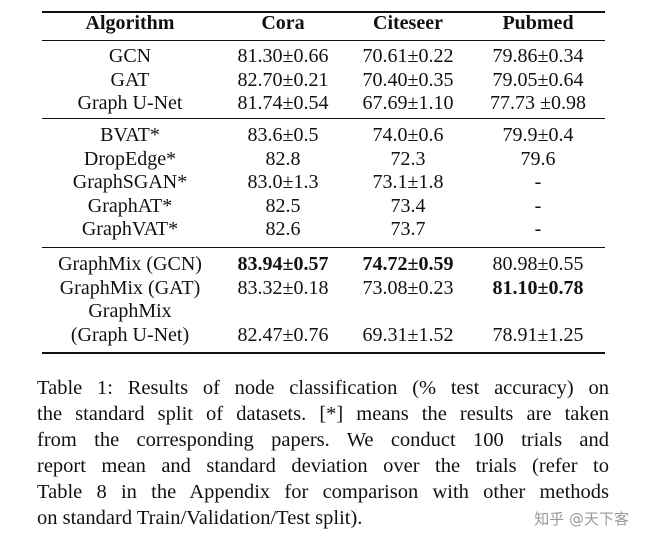 The height and width of the screenshot is (548, 647). Describe the element at coordinates (581, 519) in the screenshot. I see `watermark: 知乎 @天下客` at that location.